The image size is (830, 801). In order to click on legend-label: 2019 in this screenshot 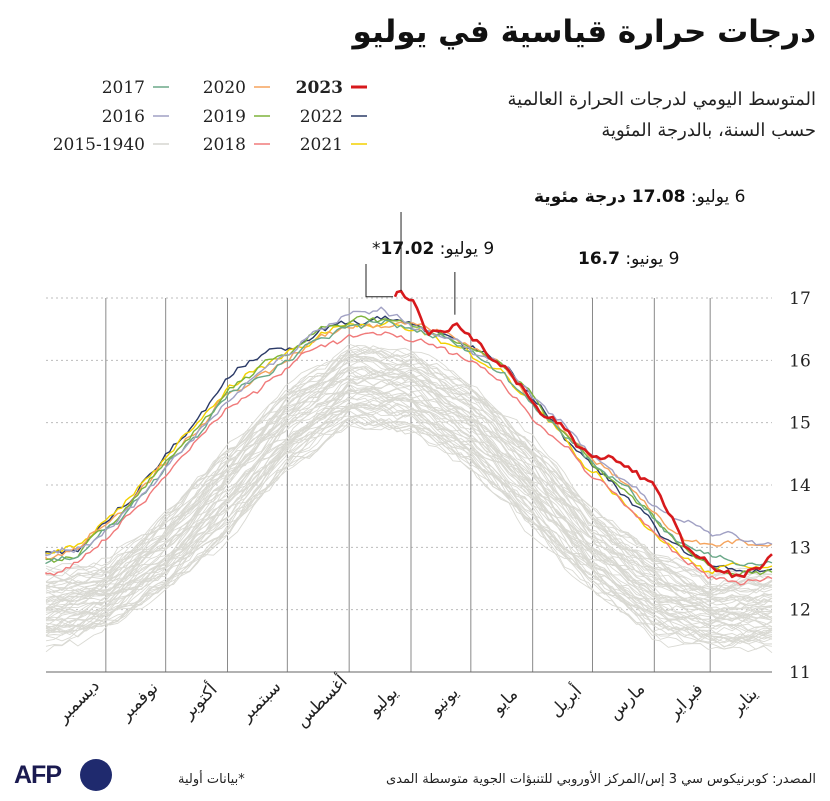, I will do `click(224, 117)`.